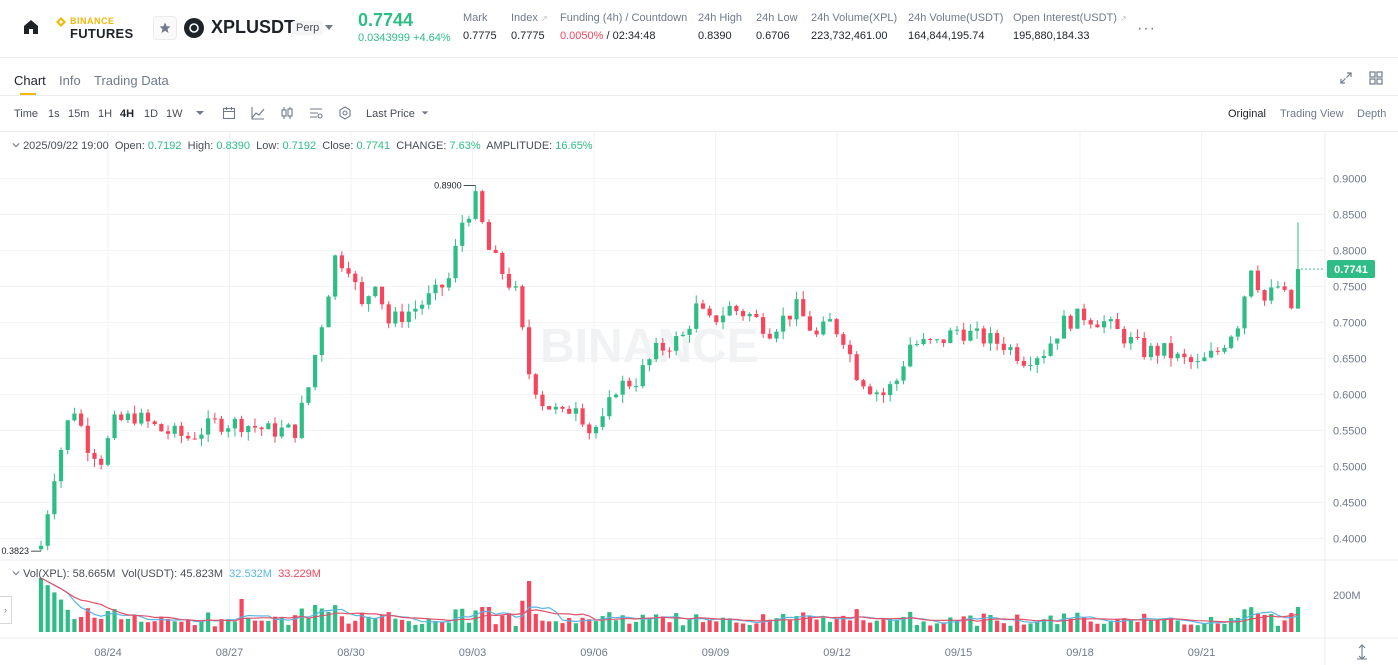  Describe the element at coordinates (202, 574) in the screenshot. I see `vol-usdt: 45.823M` at that location.